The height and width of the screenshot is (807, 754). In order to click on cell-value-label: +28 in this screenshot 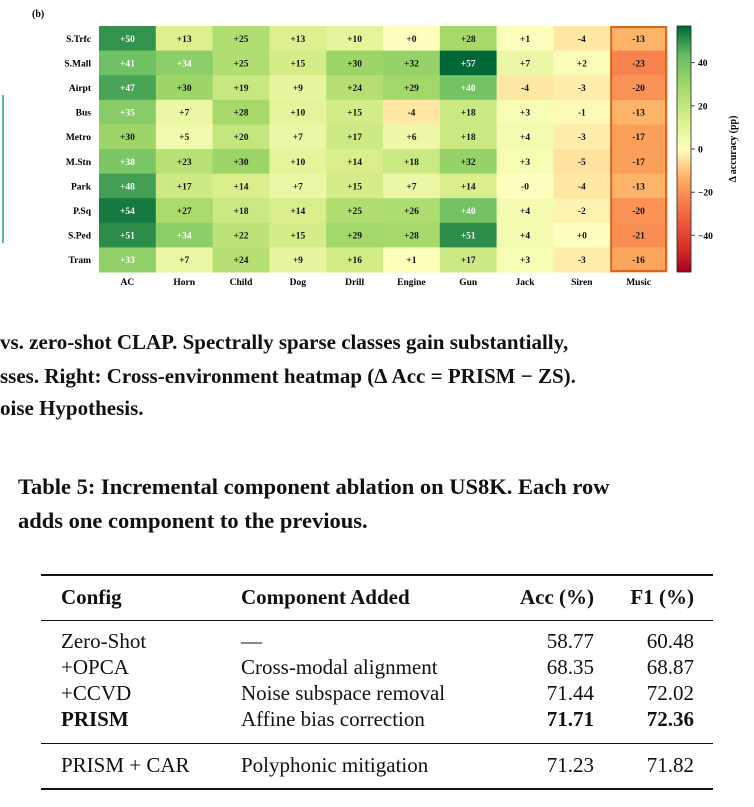, I will do `click(468, 40)`.